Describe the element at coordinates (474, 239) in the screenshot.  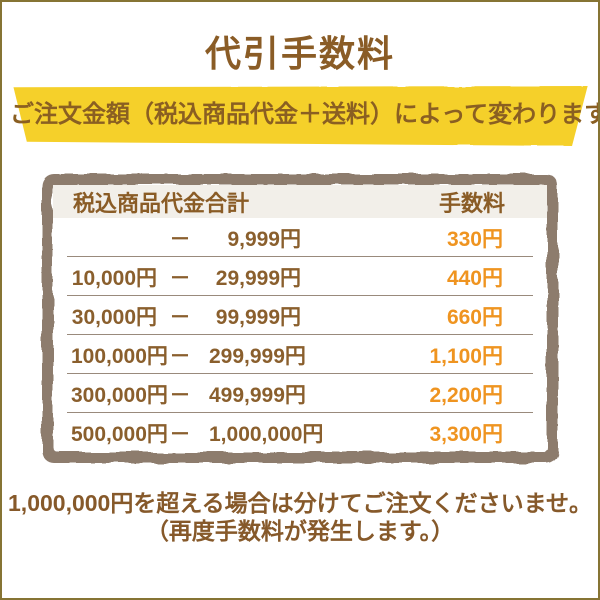
I see `fee-value: 330円` at that location.